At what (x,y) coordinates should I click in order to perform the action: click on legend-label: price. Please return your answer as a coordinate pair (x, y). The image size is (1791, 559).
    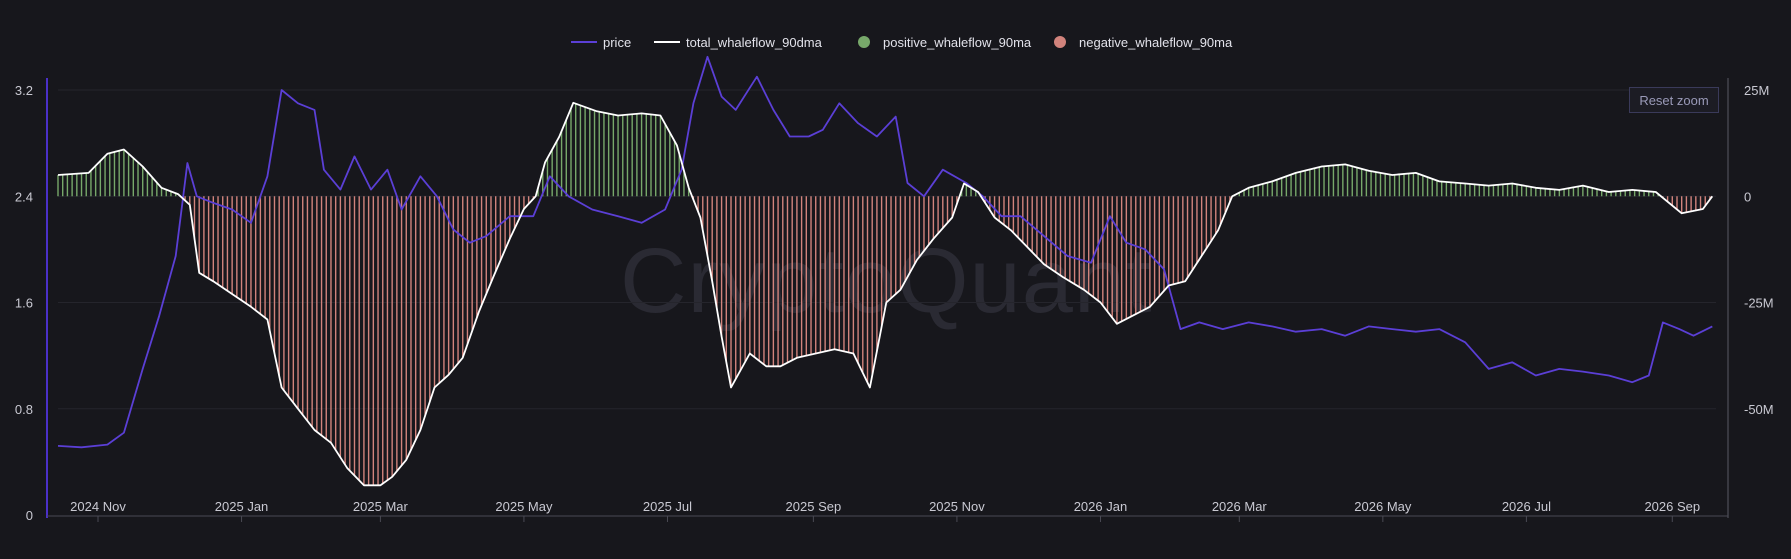
    Looking at the image, I should click on (617, 42).